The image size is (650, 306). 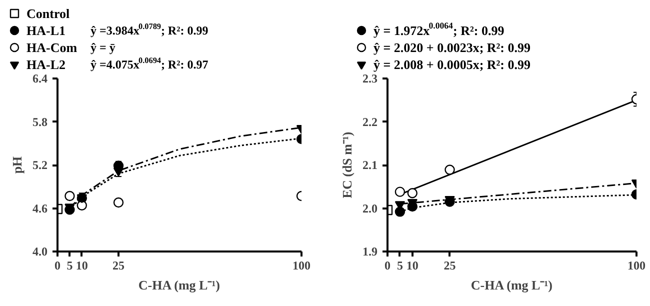 What do you see at coordinates (46, 64) in the screenshot?
I see `legend-label: HA-L2` at bounding box center [46, 64].